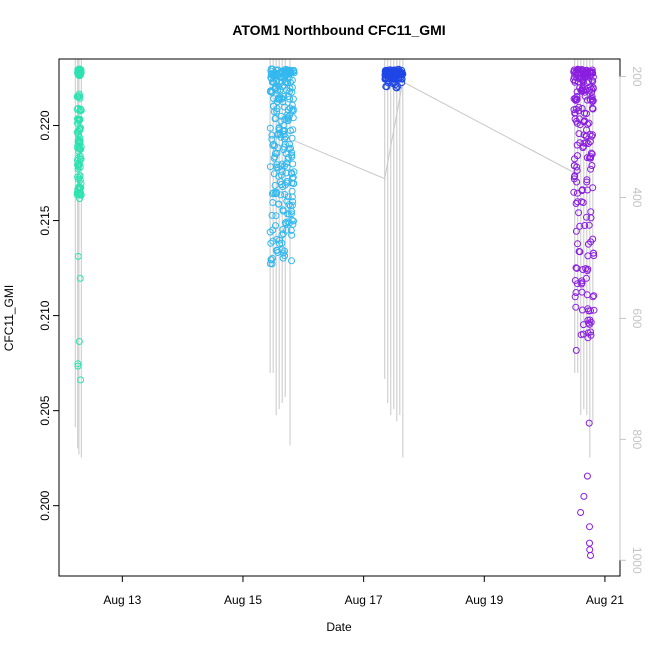  What do you see at coordinates (9, 318) in the screenshot?
I see `y-axis-label: CFC11_GMI` at bounding box center [9, 318].